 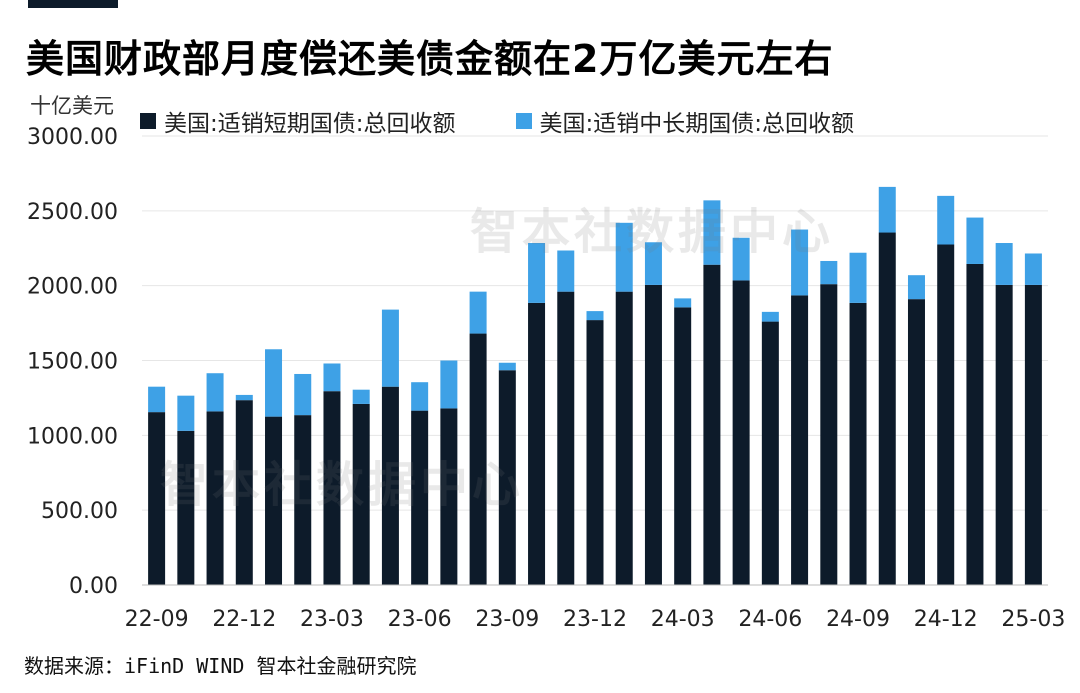 What do you see at coordinates (72, 287) in the screenshot?
I see `y-tick-label: 2000.00` at bounding box center [72, 287].